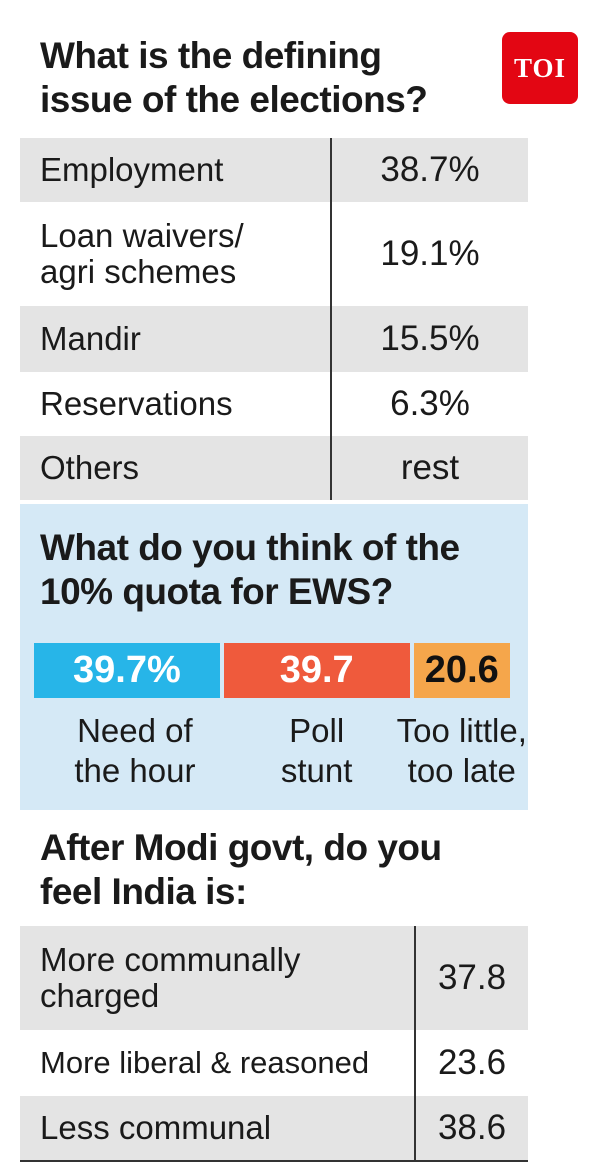  I want to click on row-label: Loan waivers/ agri schemes, so click(142, 253).